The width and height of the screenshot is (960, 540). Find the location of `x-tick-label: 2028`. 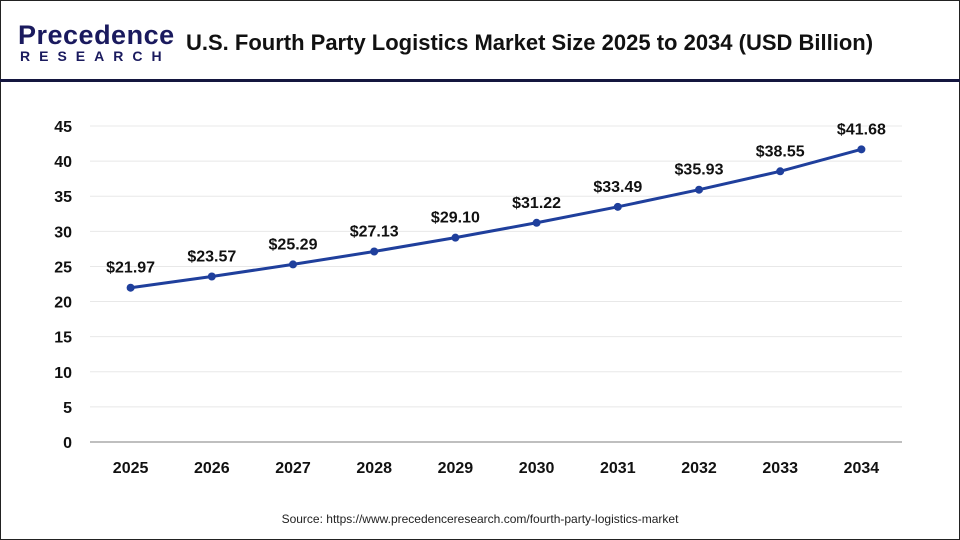

x-tick-label: 2028 is located at coordinates (374, 468).